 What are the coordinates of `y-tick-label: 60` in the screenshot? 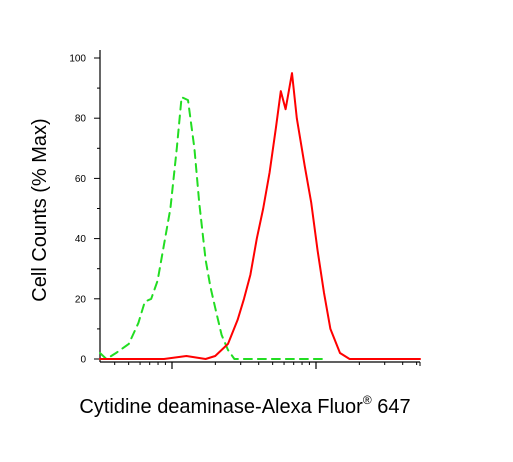 It's located at (81, 179).